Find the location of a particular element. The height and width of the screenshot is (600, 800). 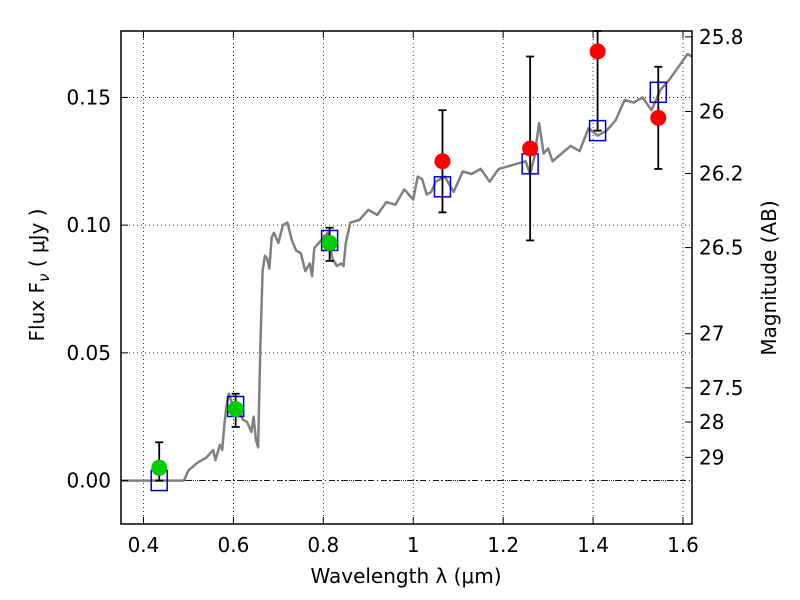

y-tick-label: 0.15 is located at coordinates (88, 97).